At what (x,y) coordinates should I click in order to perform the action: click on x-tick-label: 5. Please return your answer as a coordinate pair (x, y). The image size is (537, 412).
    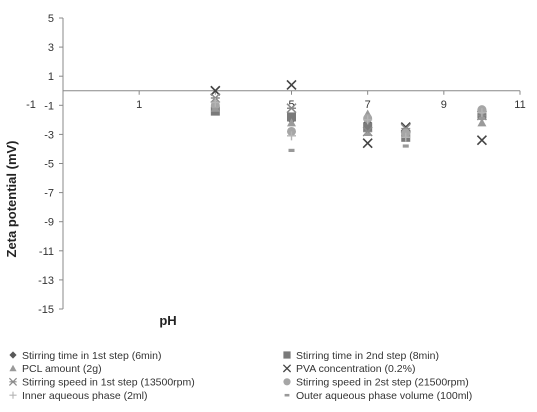
    Looking at the image, I should click on (291, 105).